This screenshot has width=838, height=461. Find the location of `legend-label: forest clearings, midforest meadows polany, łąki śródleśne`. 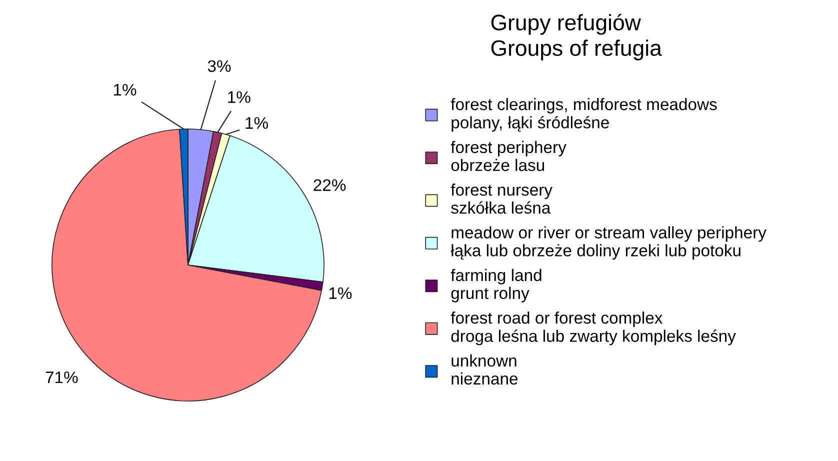

legend-label: forest clearings, midforest meadows polany, łąki śródleśne is located at coordinates (583, 115).